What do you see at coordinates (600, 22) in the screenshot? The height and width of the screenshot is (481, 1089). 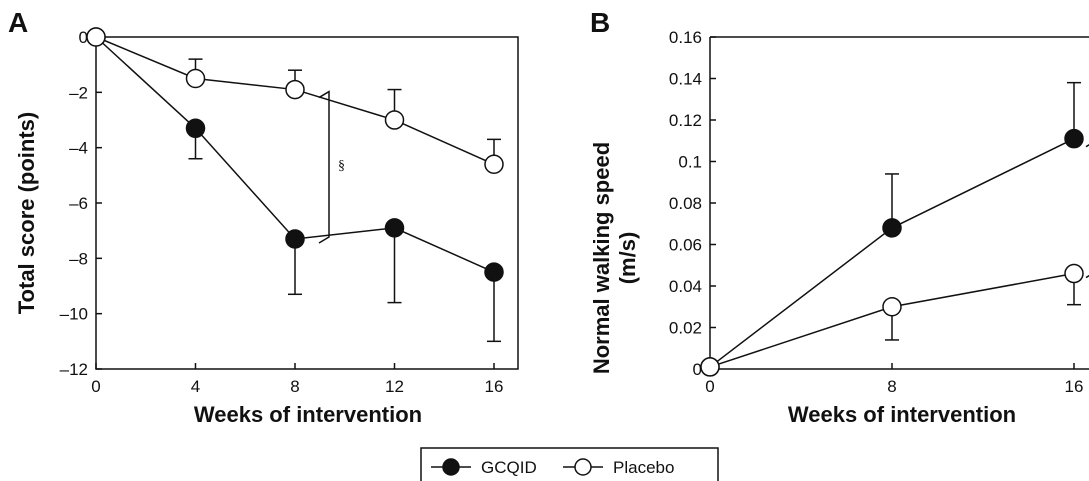 I see `panel-b-letter: B` at bounding box center [600, 22].